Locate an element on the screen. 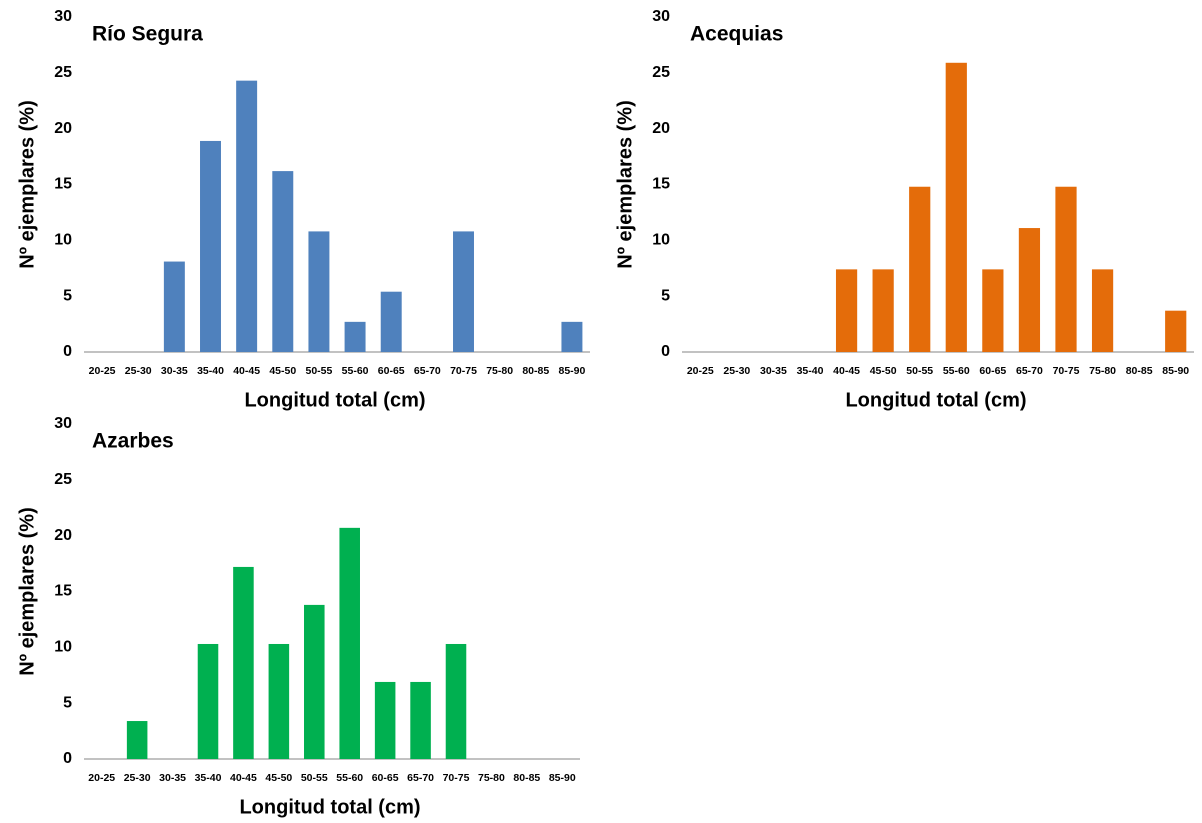 Image resolution: width=1202 pixels, height=823 pixels. chart-title: Río Segura is located at coordinates (147, 34).